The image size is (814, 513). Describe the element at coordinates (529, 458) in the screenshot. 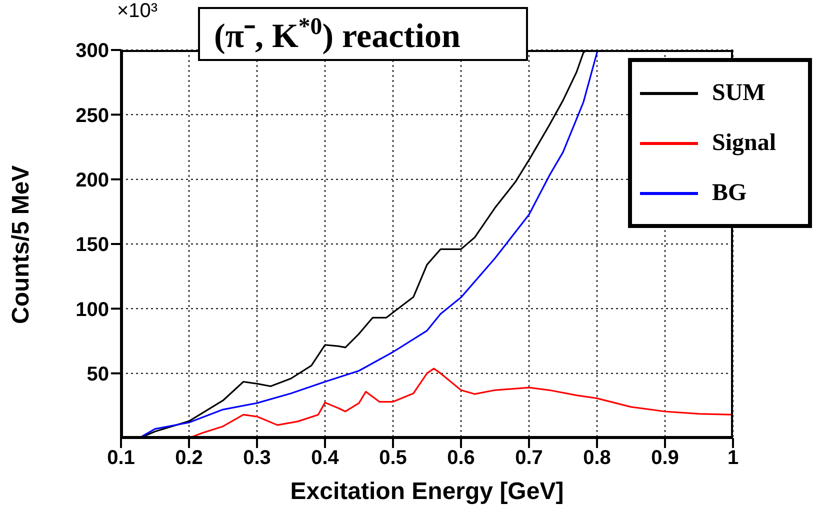

I see `x-tick-label: 0.7` at that location.